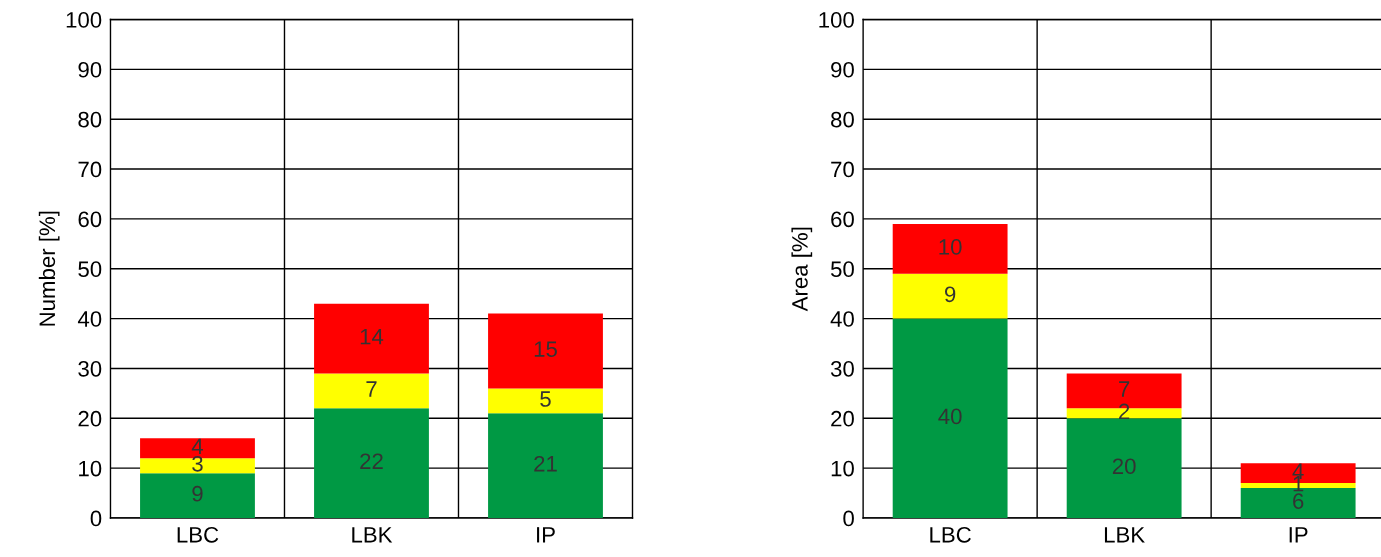 This screenshot has width=1381, height=557. I want to click on data-label: 3, so click(197, 463).